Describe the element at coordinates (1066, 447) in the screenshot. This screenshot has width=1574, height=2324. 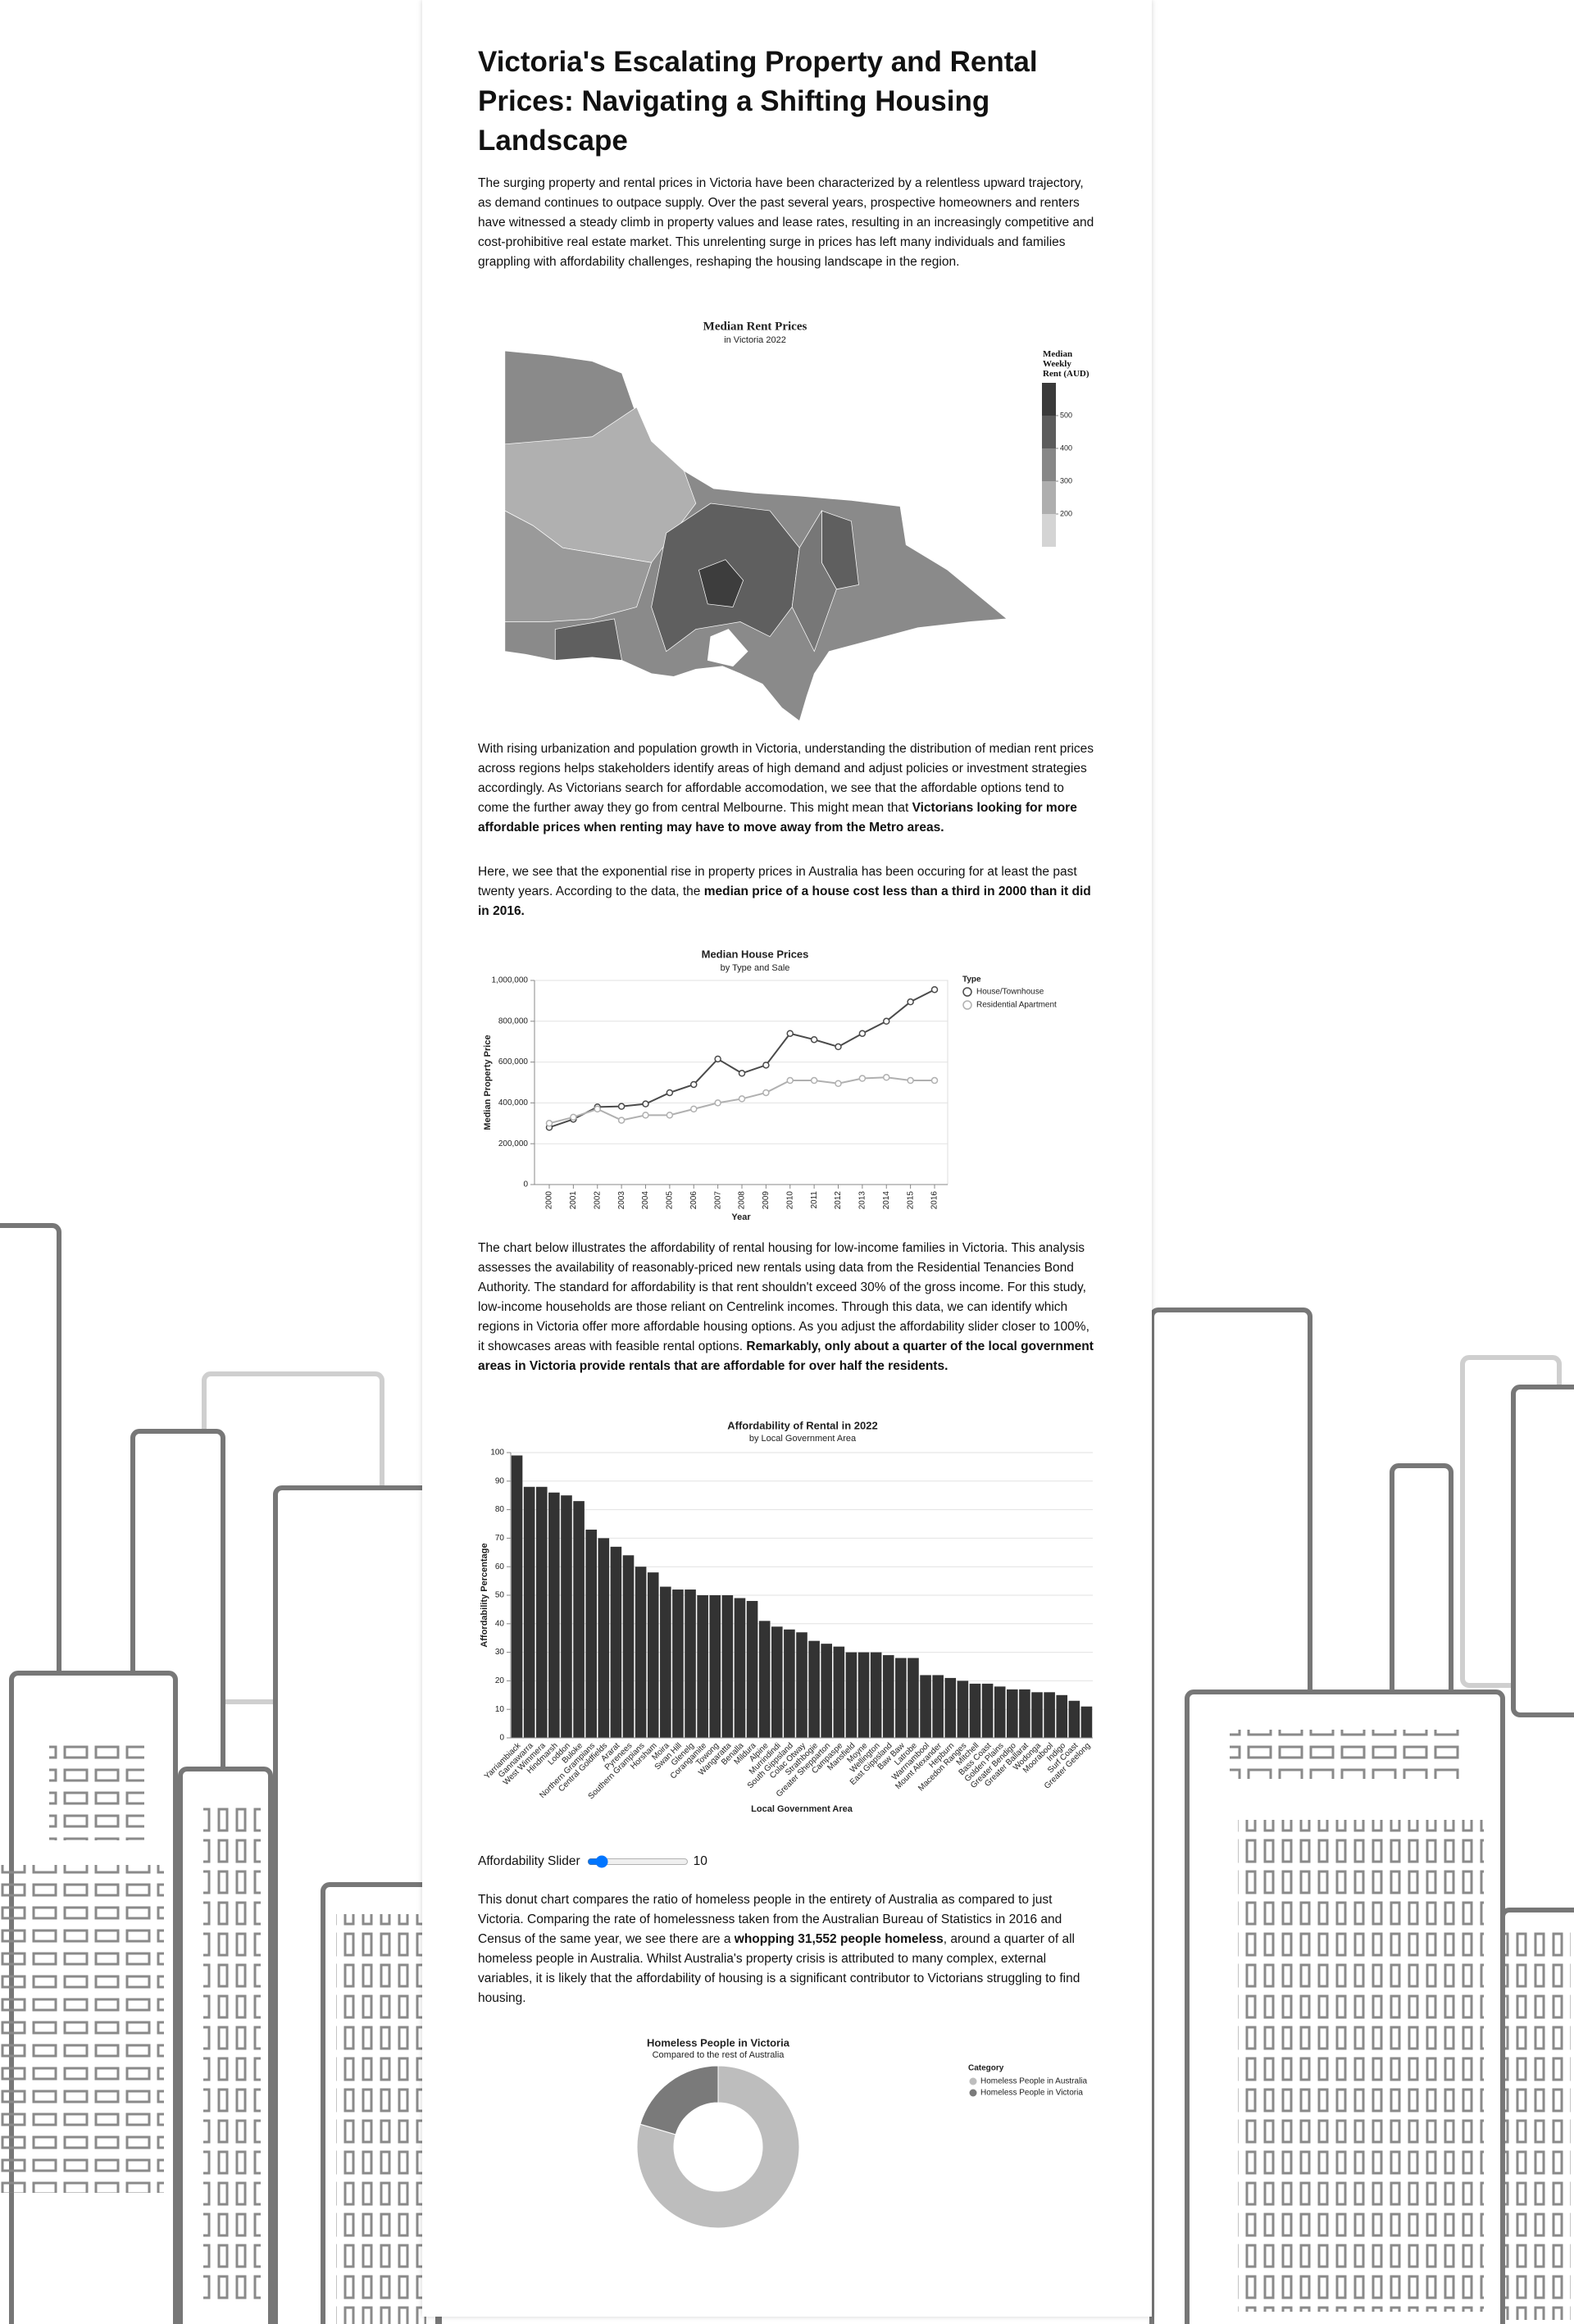
I see `legend-tick-label: 400` at that location.